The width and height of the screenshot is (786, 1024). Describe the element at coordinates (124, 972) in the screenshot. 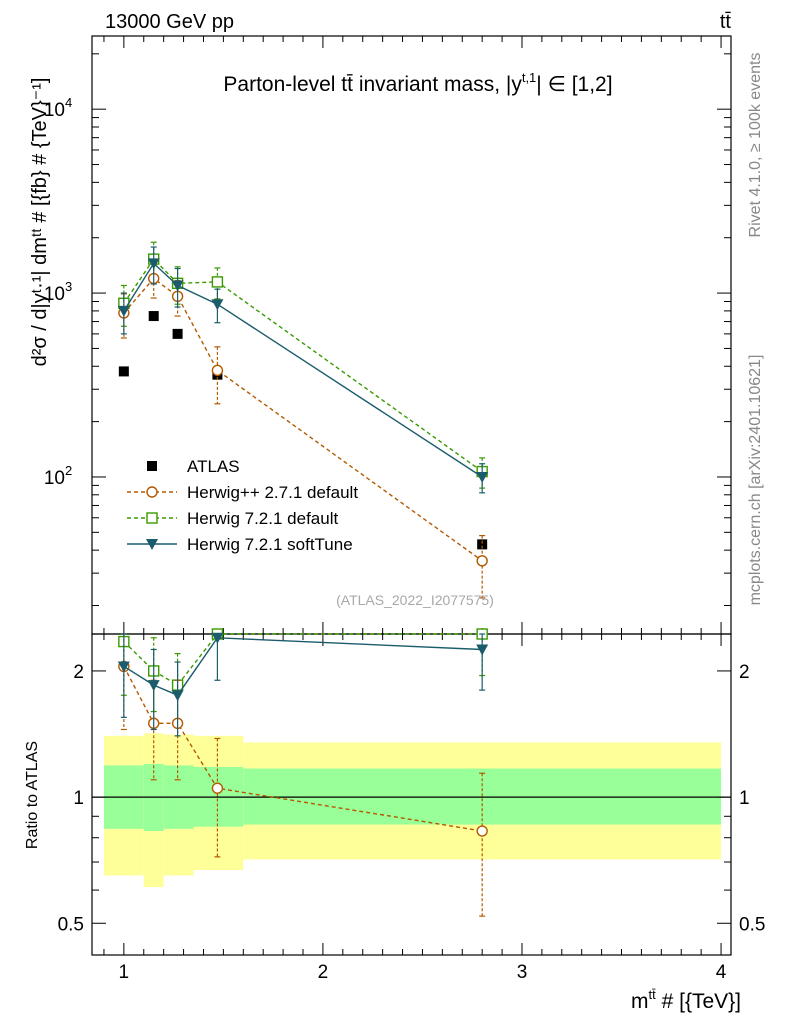

I see `x-tick-label: 1` at that location.